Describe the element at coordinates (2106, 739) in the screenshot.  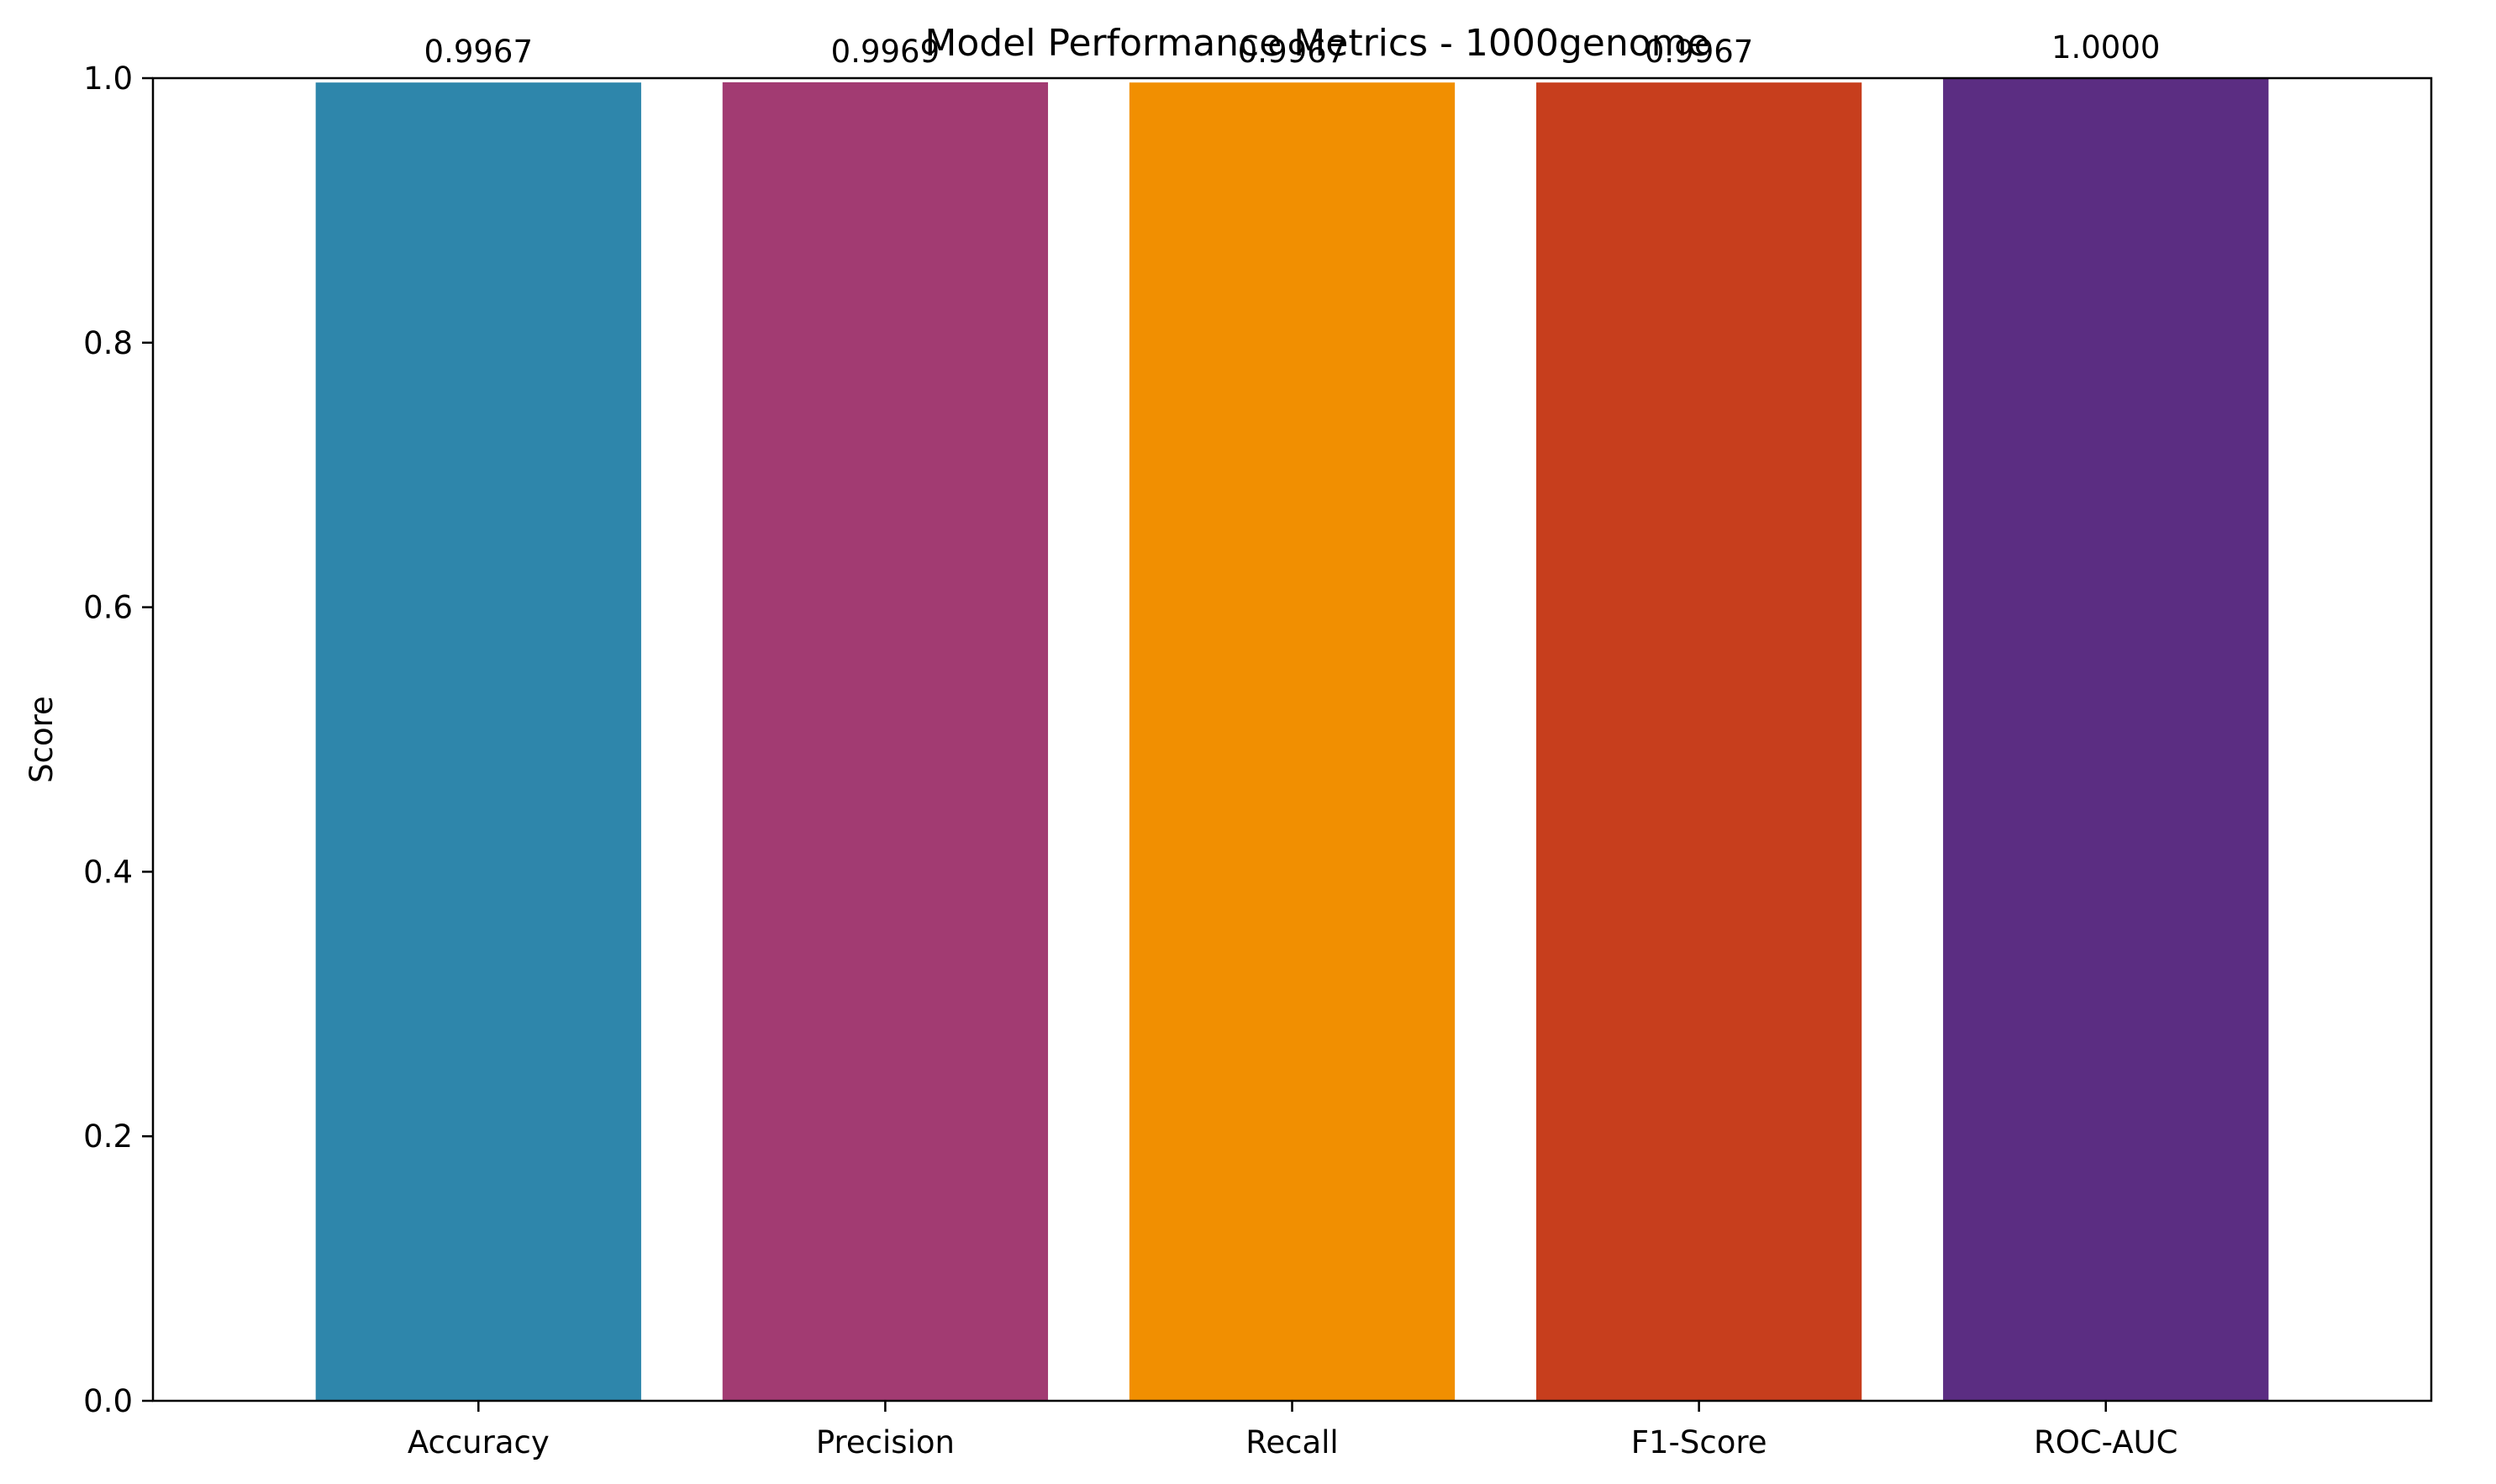
I see `bar-roc-auc` at that location.